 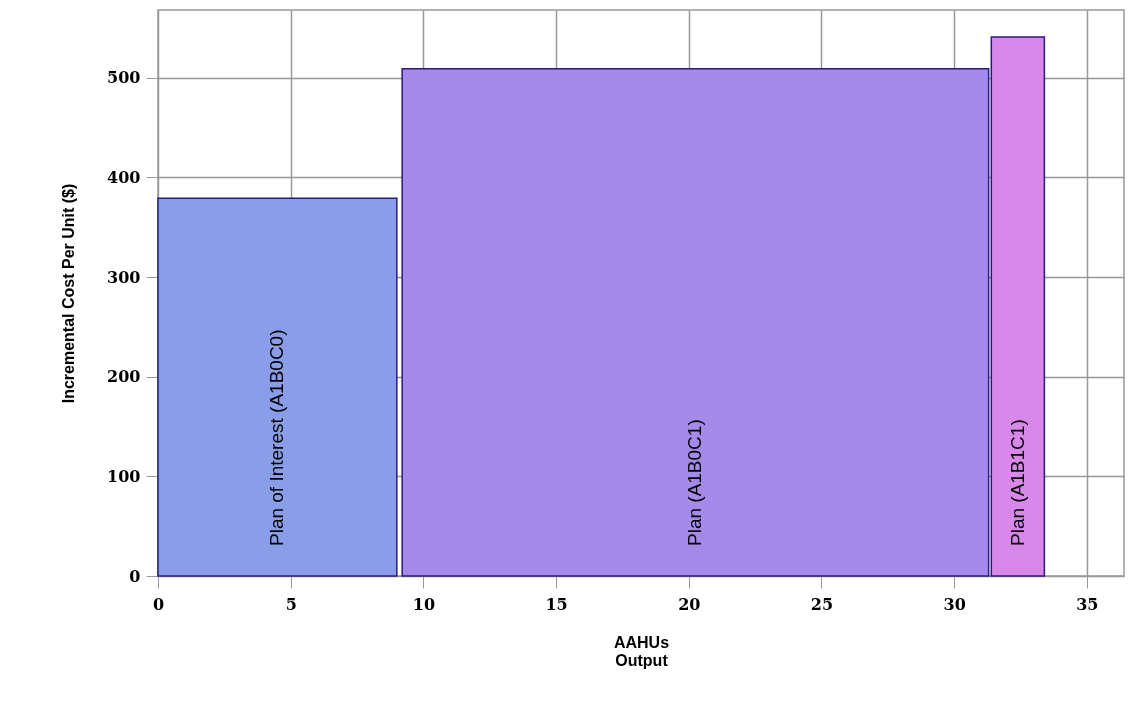 I want to click on y-tick-label: 300, so click(x=124, y=277).